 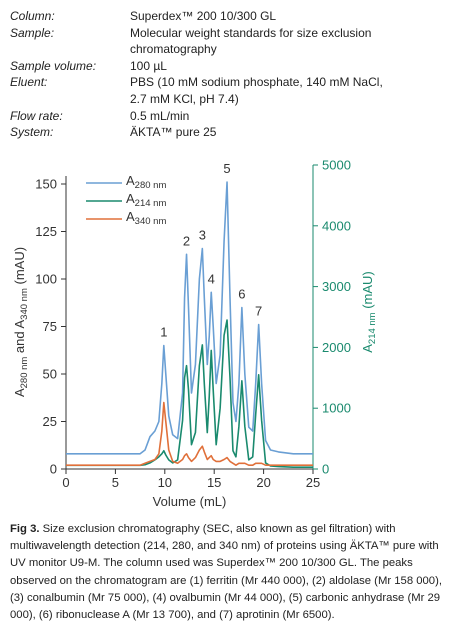 What do you see at coordinates (32, 132) in the screenshot?
I see `param-label: System:` at bounding box center [32, 132].